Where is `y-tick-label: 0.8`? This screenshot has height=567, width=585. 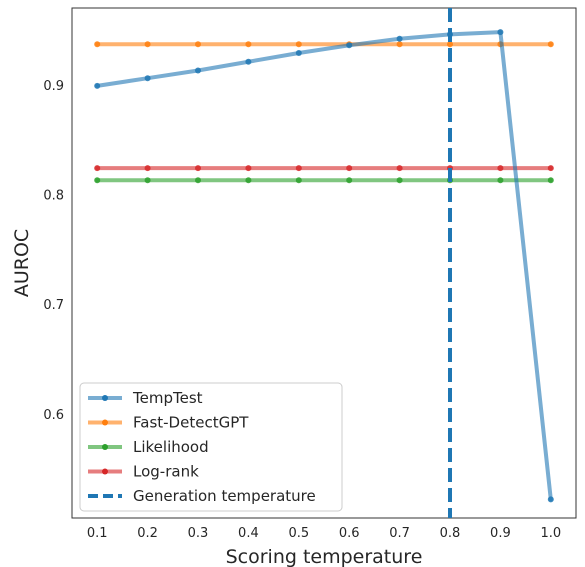 y-tick-label: 0.8 is located at coordinates (53, 195).